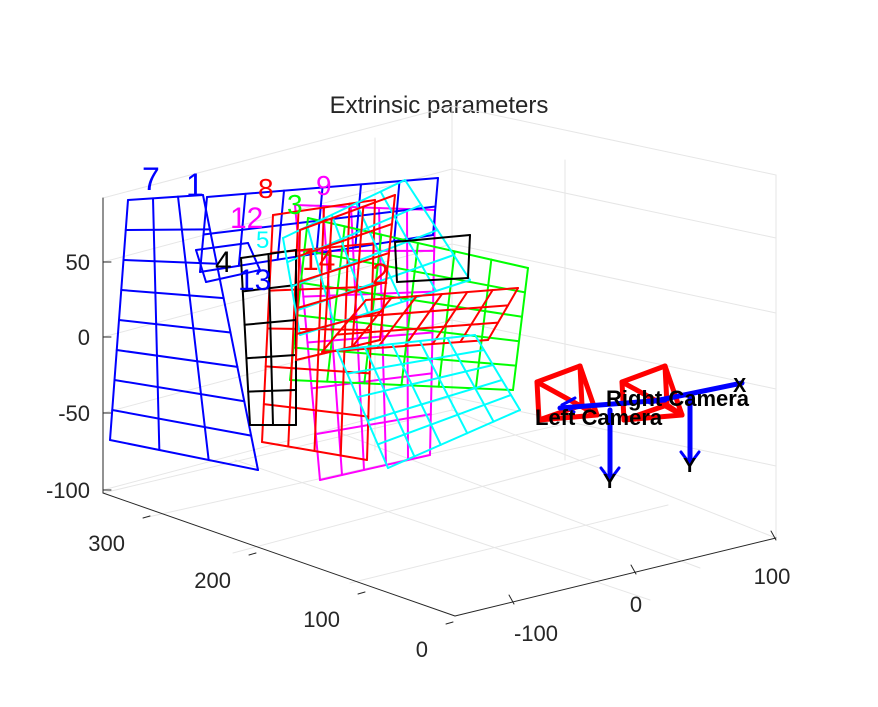 The height and width of the screenshot is (707, 878). I want to click on board-label-13: 13, so click(254, 280).